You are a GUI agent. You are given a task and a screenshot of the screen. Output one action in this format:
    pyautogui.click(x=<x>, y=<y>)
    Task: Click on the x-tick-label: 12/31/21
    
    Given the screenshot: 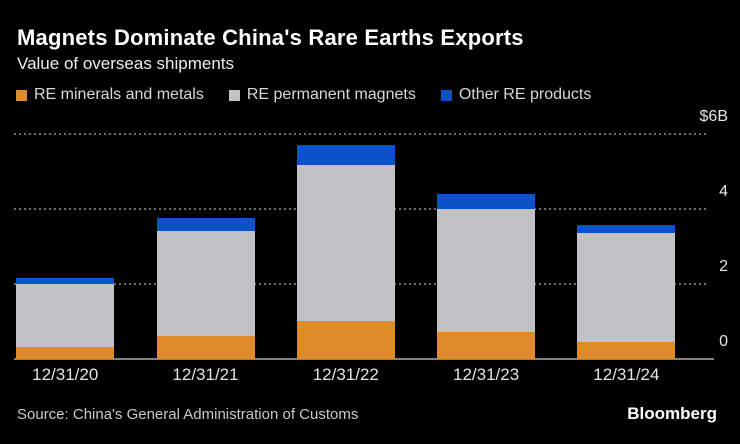 What is the action you would take?
    pyautogui.click(x=205, y=374)
    